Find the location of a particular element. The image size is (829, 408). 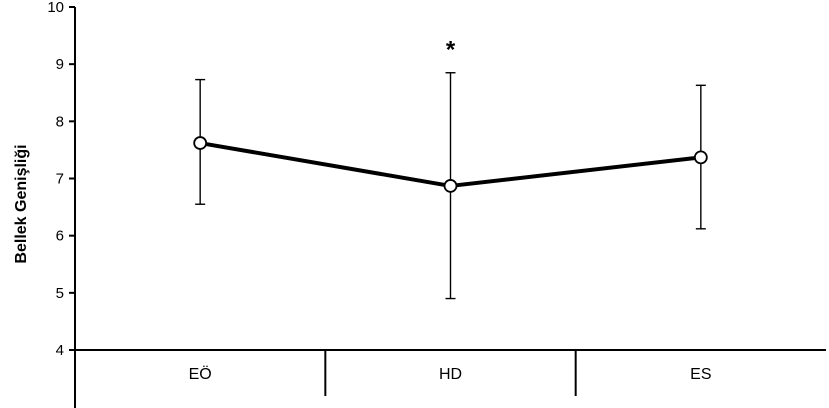

data-points is located at coordinates (450, 164).